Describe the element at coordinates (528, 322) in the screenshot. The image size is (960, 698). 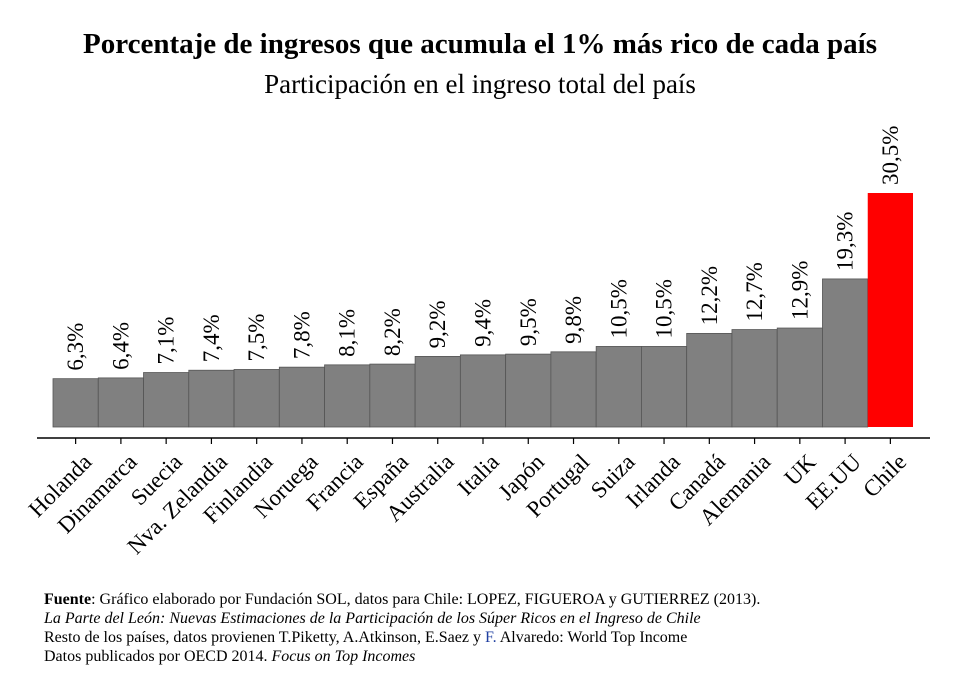
I see `value-label: 9,5%` at that location.